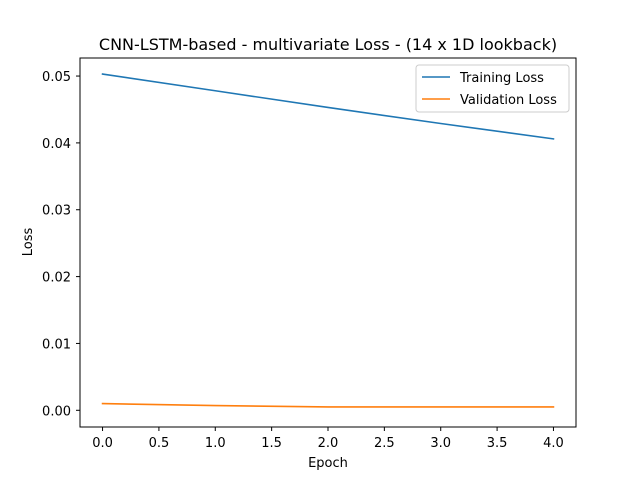 This screenshot has height=480, width=640. What do you see at coordinates (56, 77) in the screenshot?
I see `y-tick-label: 0.05` at bounding box center [56, 77].